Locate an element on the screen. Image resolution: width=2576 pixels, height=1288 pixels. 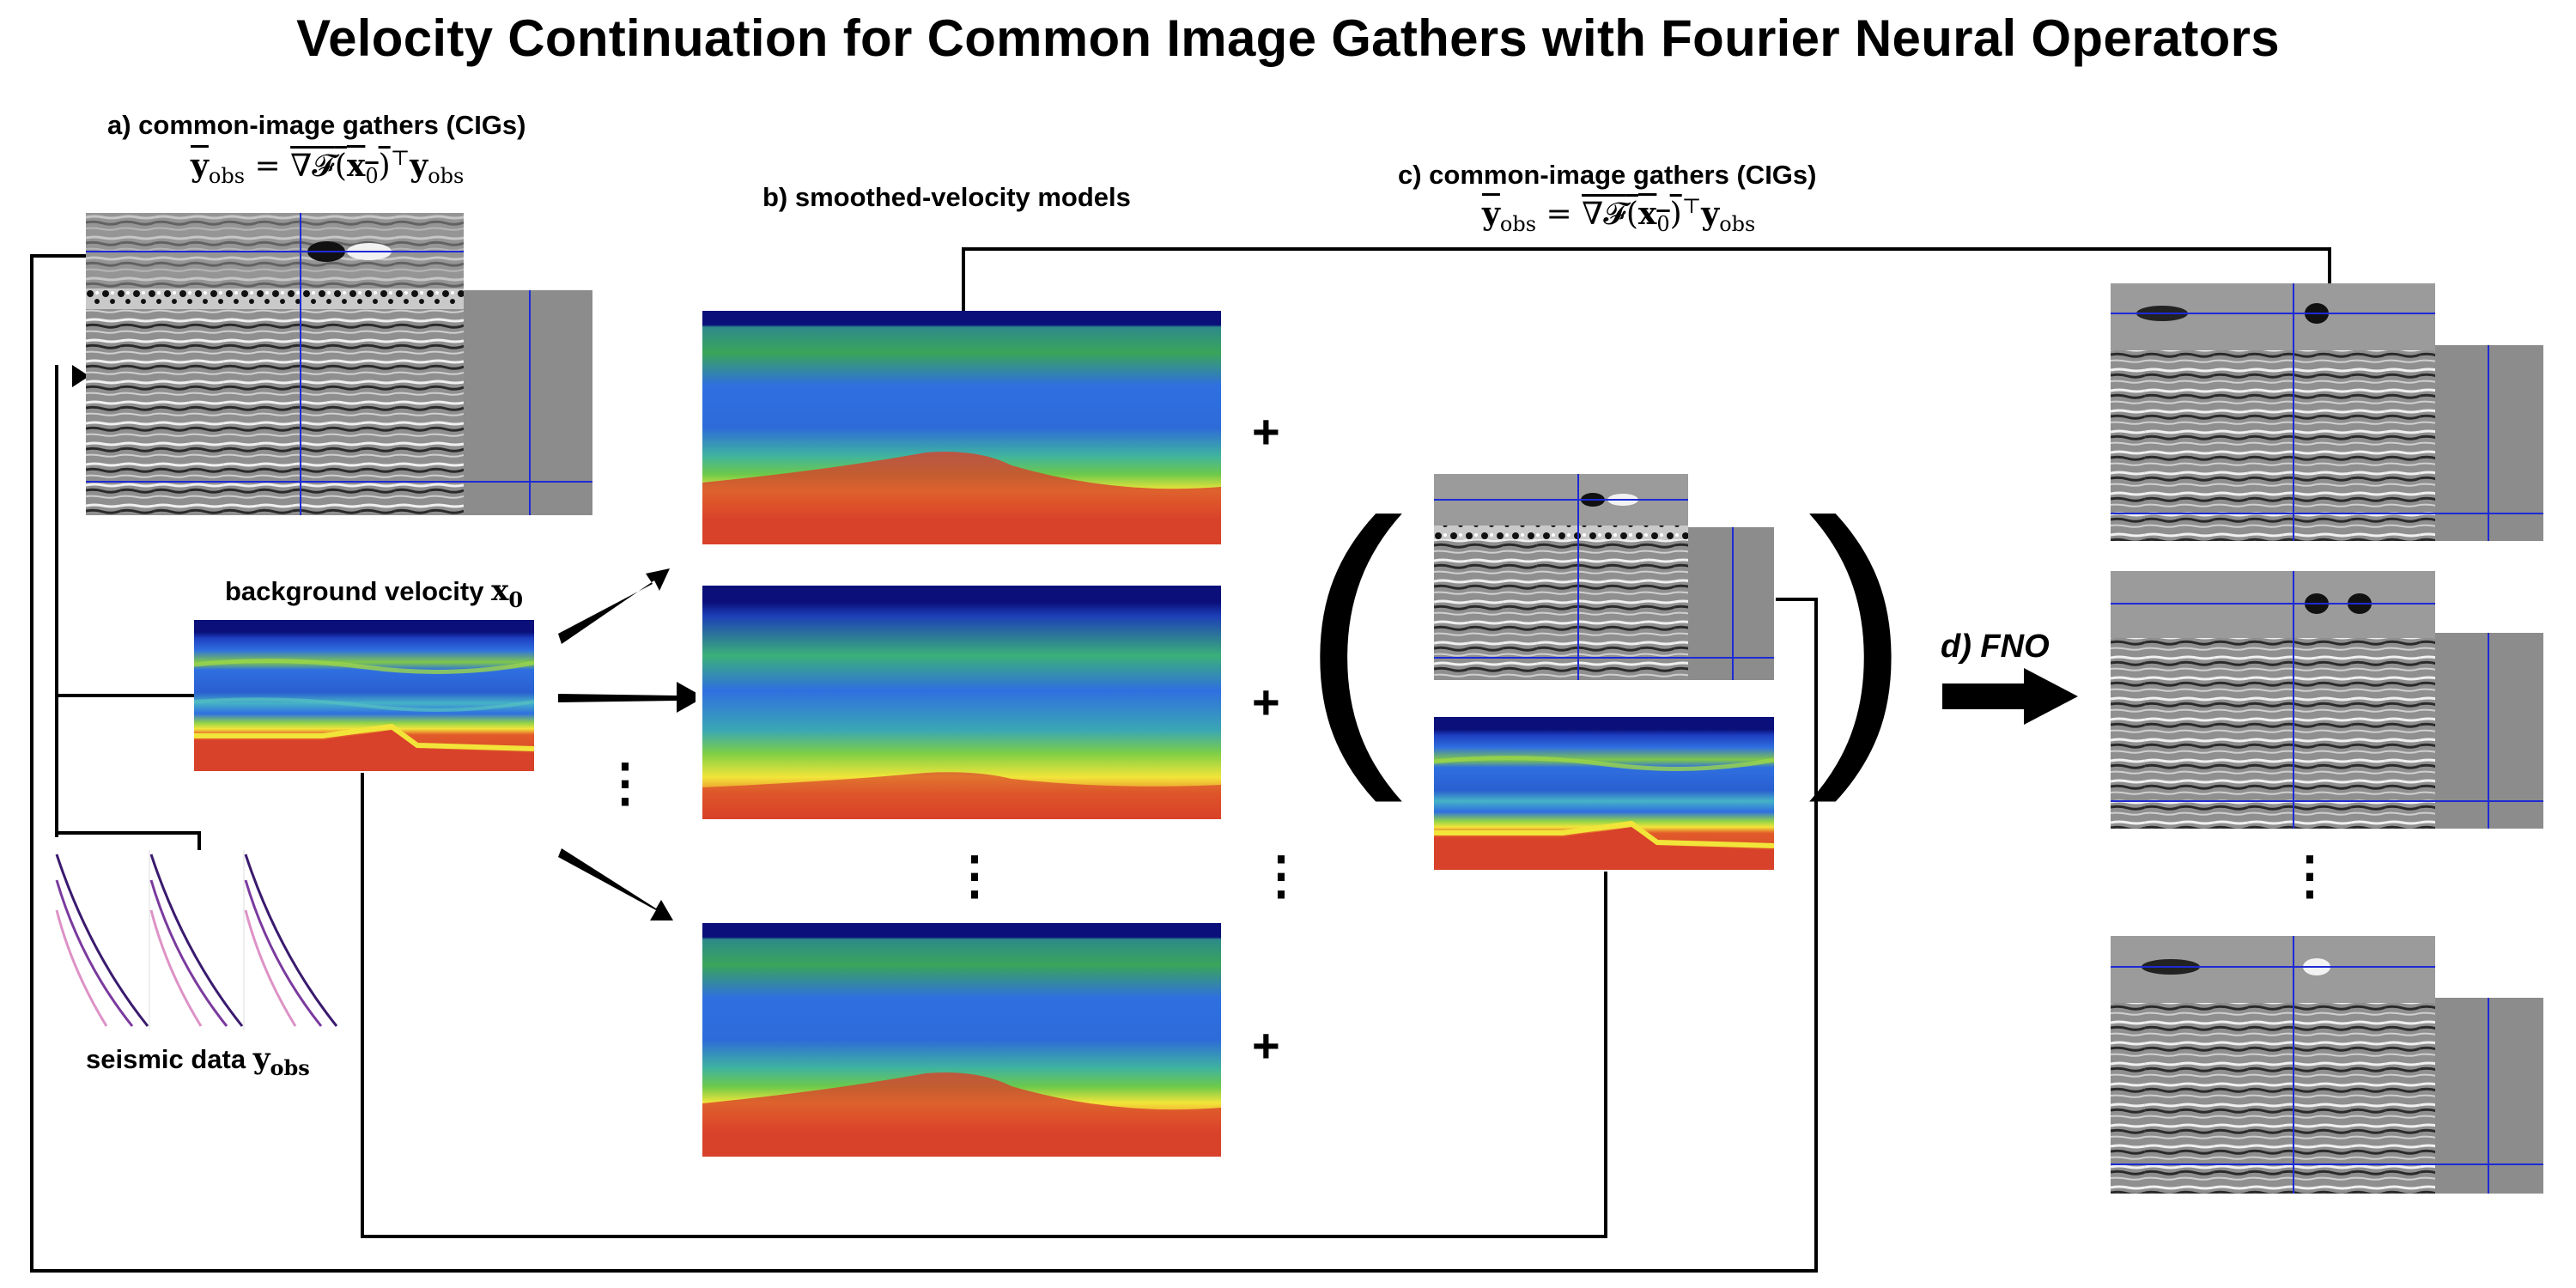
vdots-d: ⋮ is located at coordinates (2310, 876).